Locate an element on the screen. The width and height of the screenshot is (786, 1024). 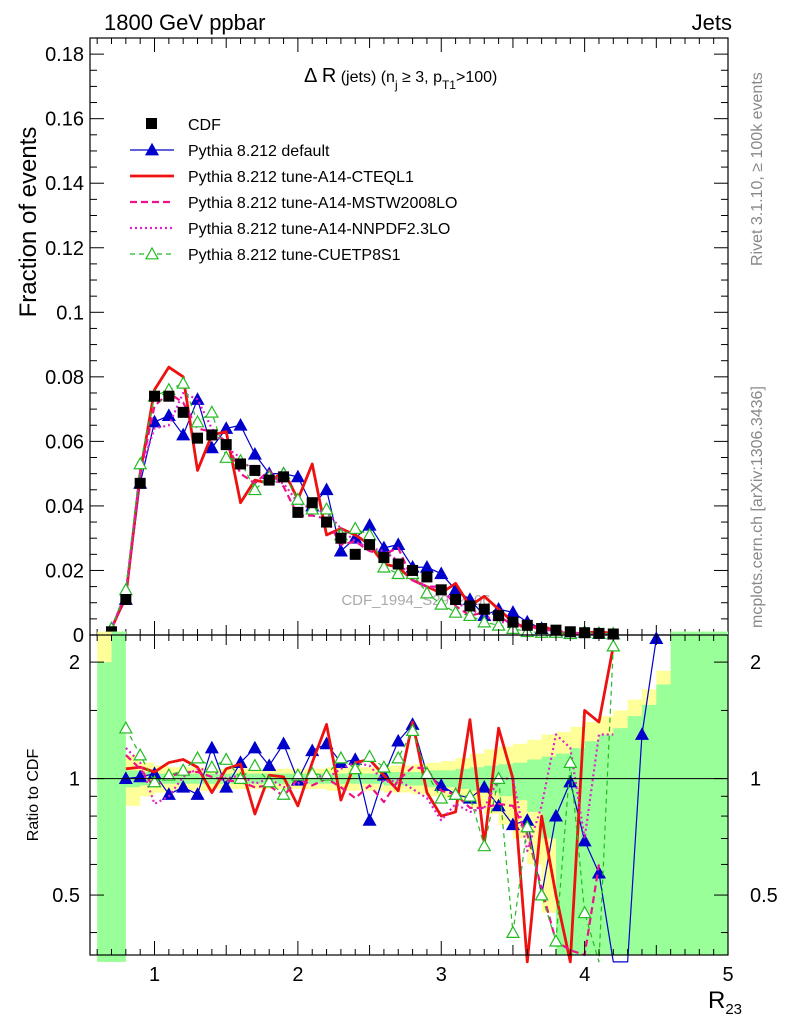
xtick-label: 2 is located at coordinates (297, 975).